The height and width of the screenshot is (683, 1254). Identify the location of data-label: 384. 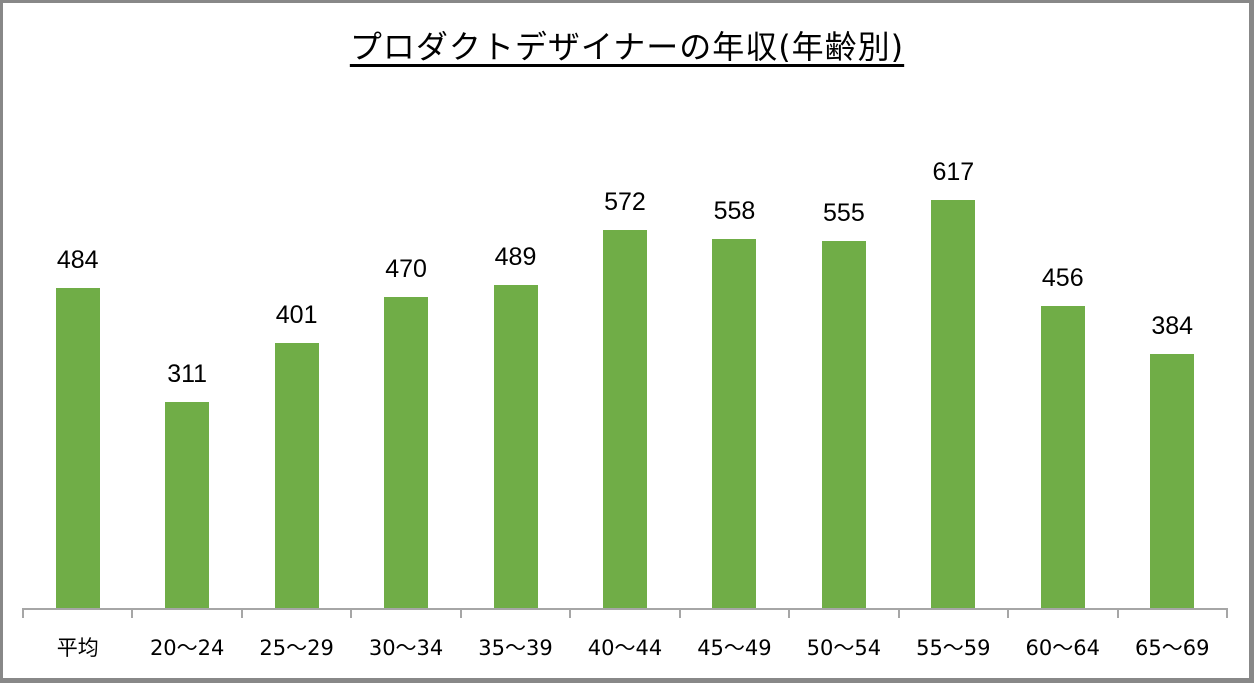
(1172, 326).